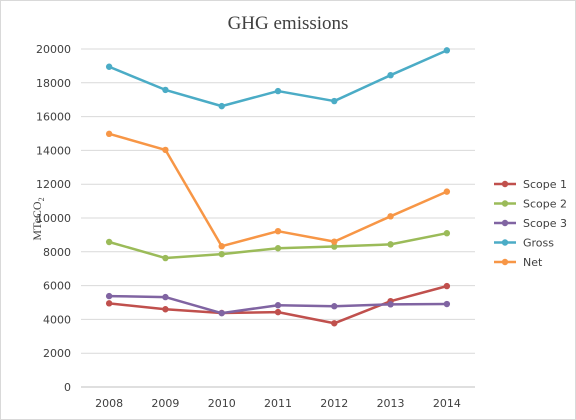 This screenshot has width=576, height=420. Describe the element at coordinates (57, 319) in the screenshot. I see `y-tick-label: 4000` at that location.